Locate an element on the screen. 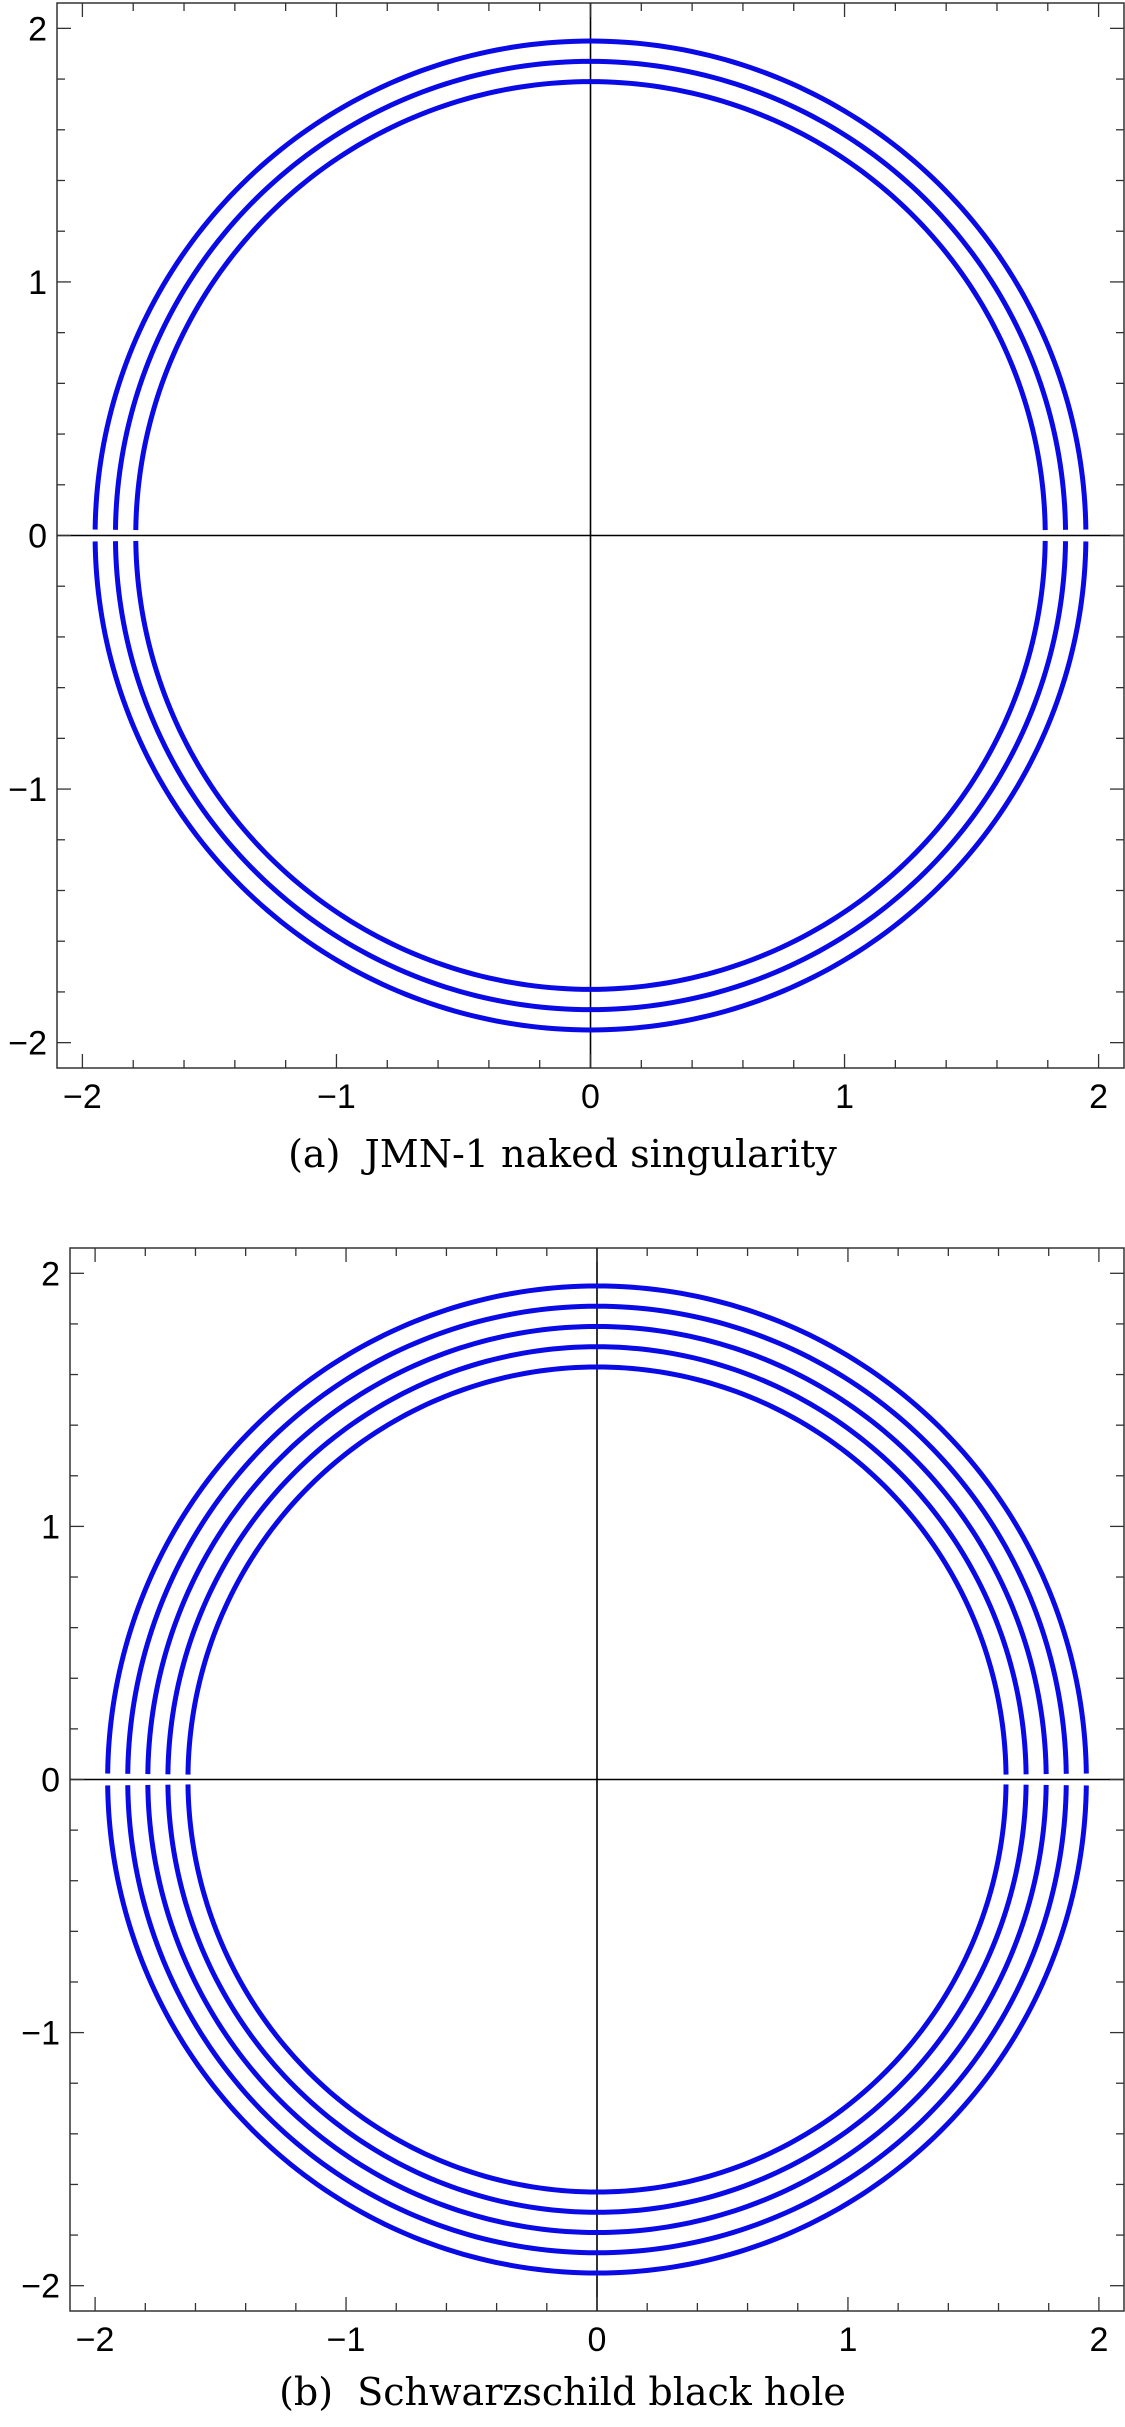 This screenshot has width=1125, height=2427. ring-3-upper is located at coordinates (597, 1549).